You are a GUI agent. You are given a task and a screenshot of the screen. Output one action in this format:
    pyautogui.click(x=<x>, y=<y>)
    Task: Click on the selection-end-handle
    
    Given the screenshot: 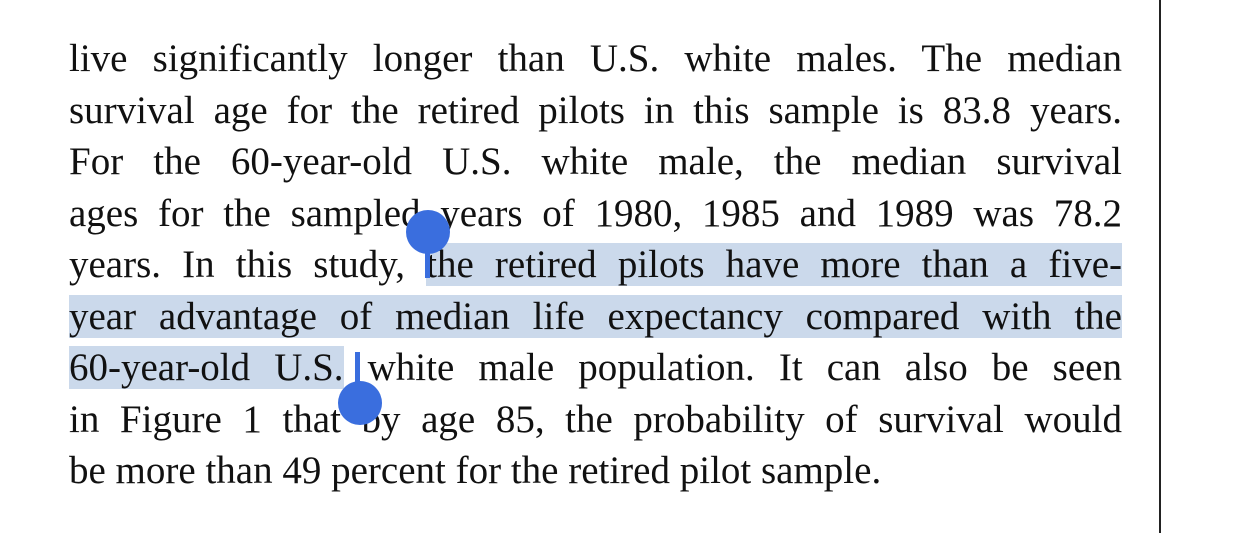 What is the action you would take?
    pyautogui.click(x=360, y=403)
    